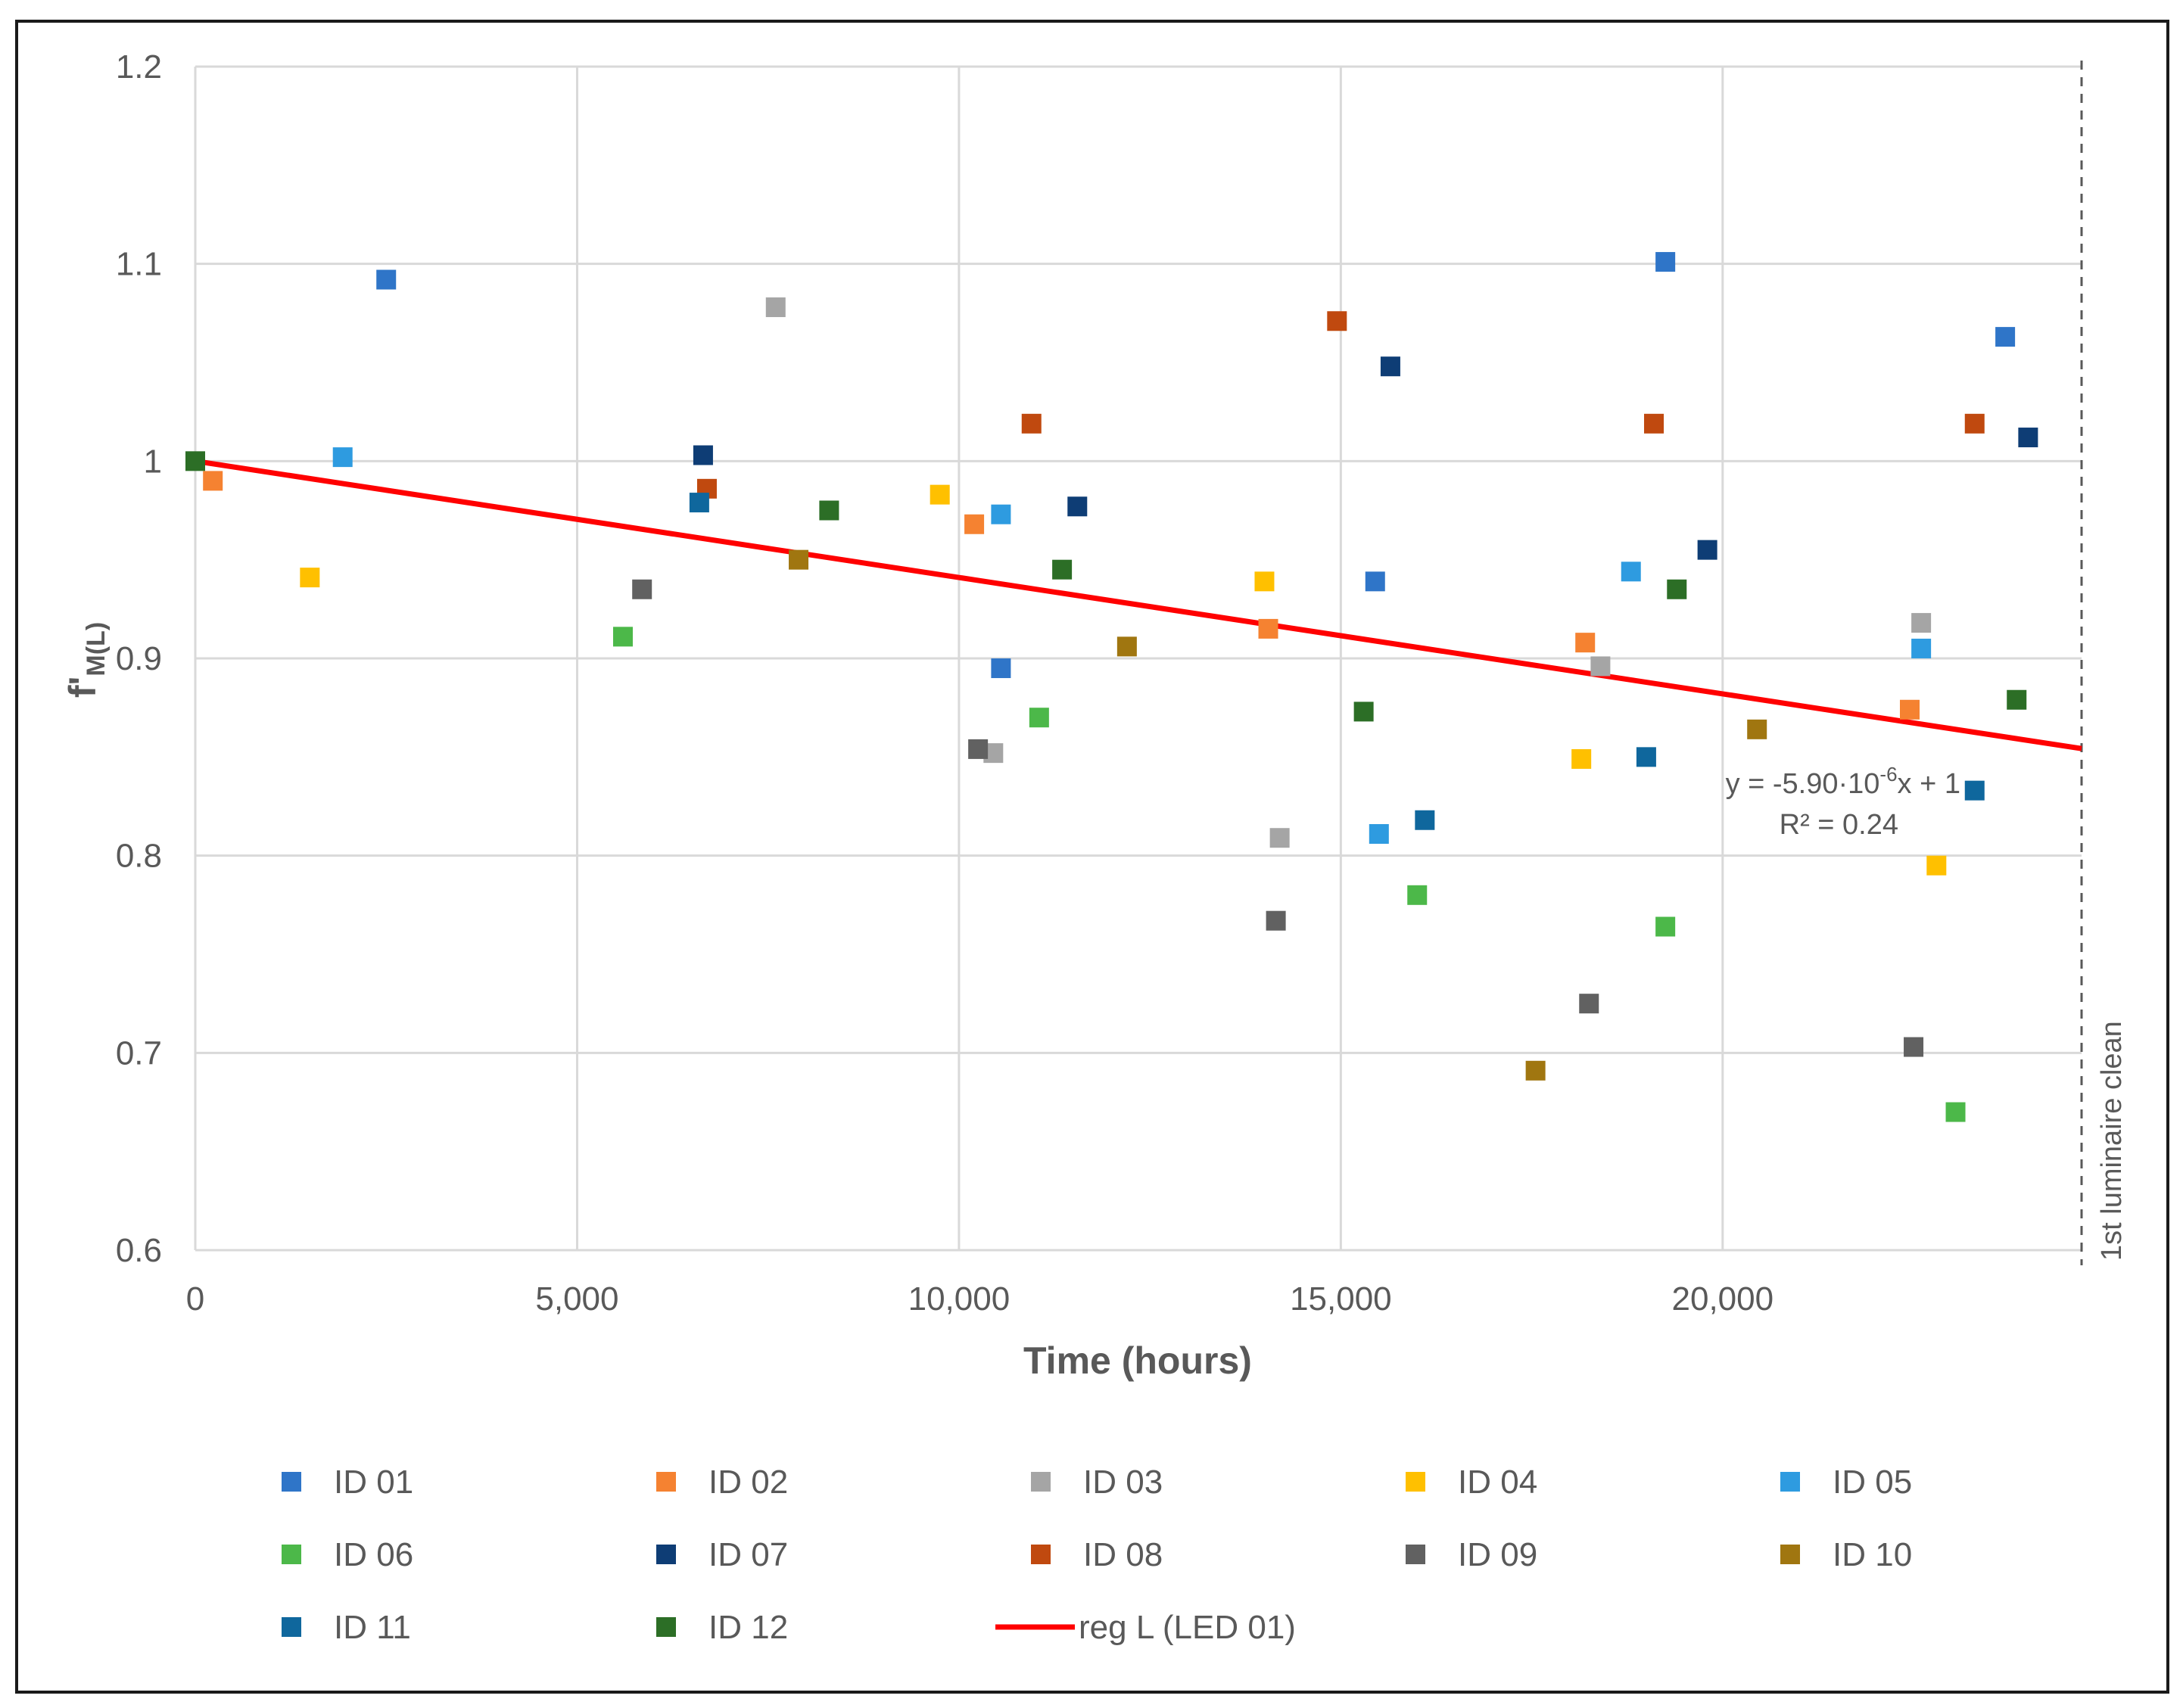 The width and height of the screenshot is (2183, 1708). What do you see at coordinates (1497, 1482) in the screenshot?
I see `legend-label: ID 04` at bounding box center [1497, 1482].